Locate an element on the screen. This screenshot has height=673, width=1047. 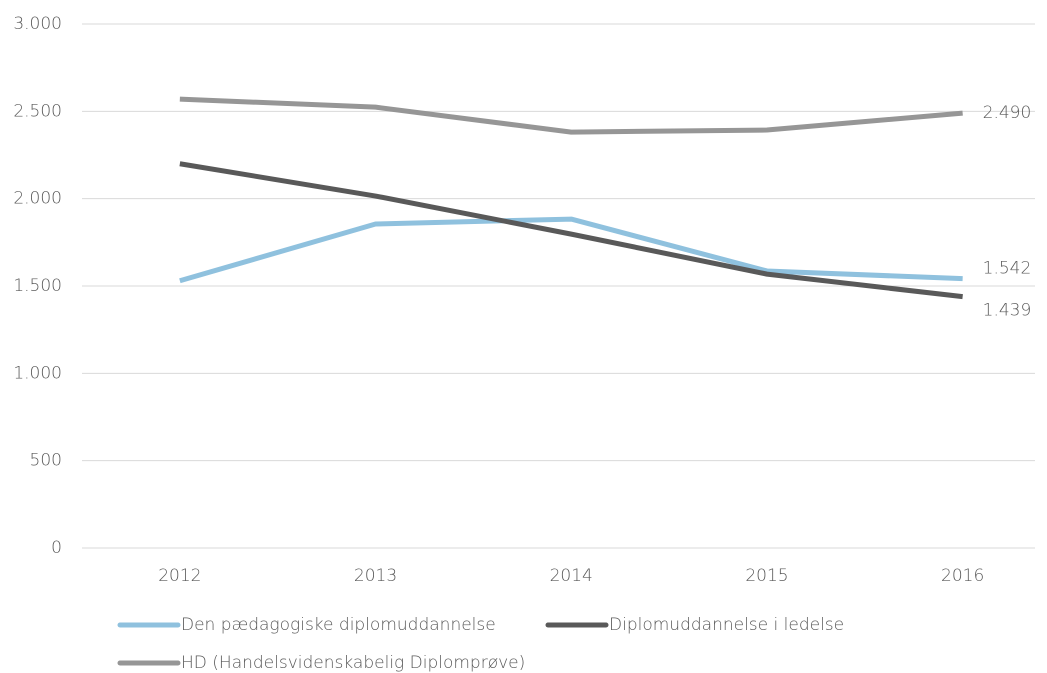
data-label: 1.439 is located at coordinates (1007, 311).